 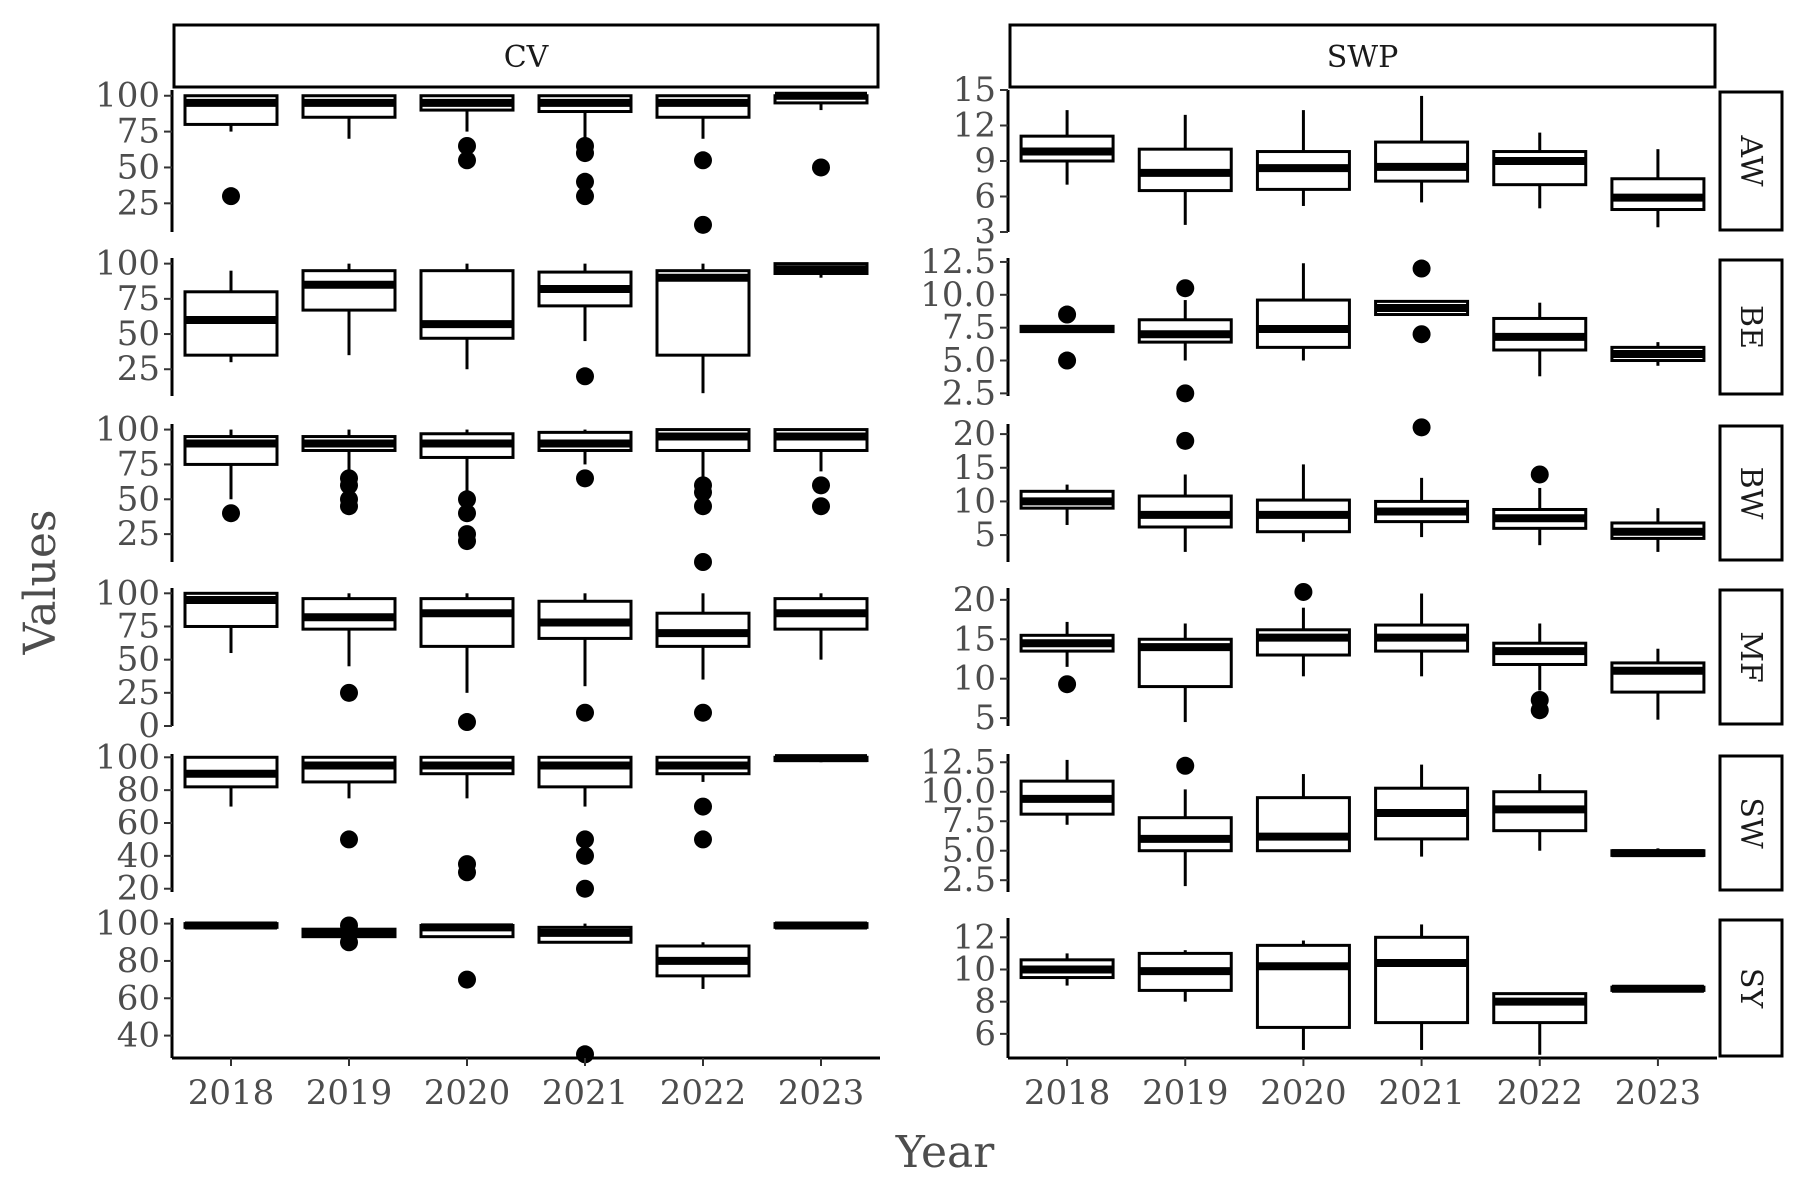 What do you see at coordinates (985, 535) in the screenshot?
I see `y-tick-label: 5` at bounding box center [985, 535].